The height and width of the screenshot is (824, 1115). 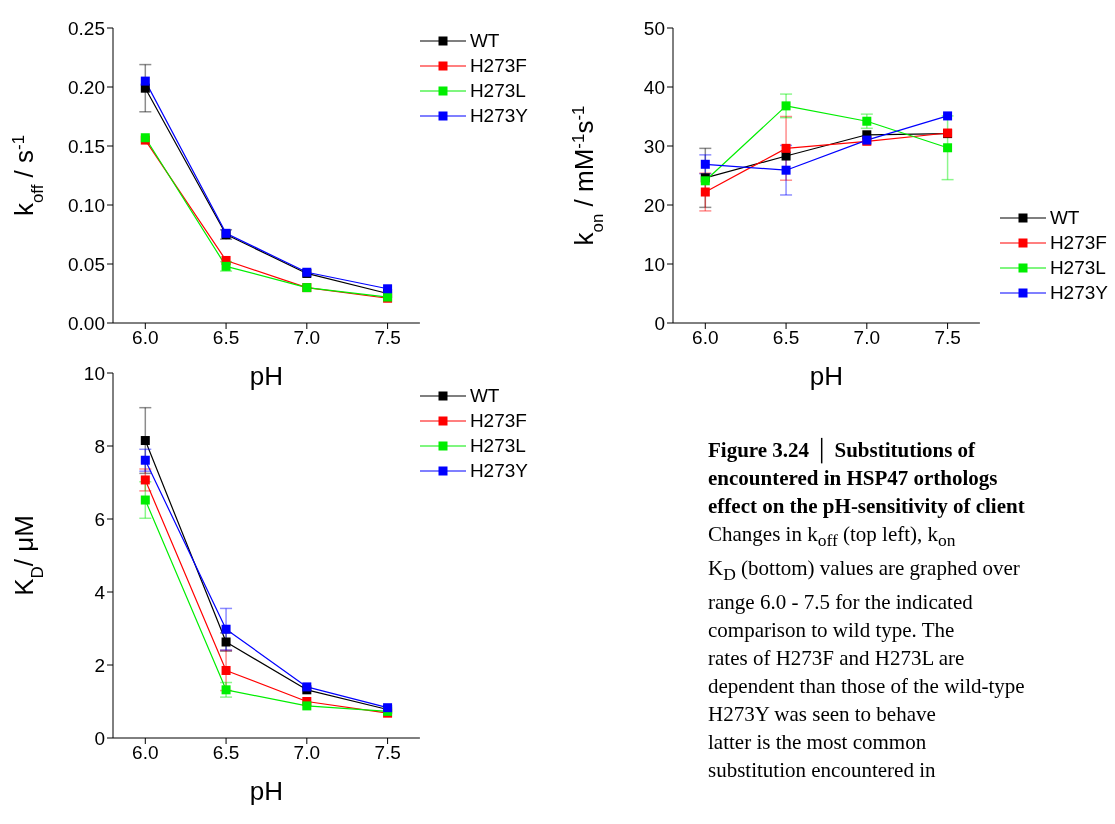 What do you see at coordinates (866, 506) in the screenshot?
I see `text: effect on the pH-sensitivity of client` at bounding box center [866, 506].